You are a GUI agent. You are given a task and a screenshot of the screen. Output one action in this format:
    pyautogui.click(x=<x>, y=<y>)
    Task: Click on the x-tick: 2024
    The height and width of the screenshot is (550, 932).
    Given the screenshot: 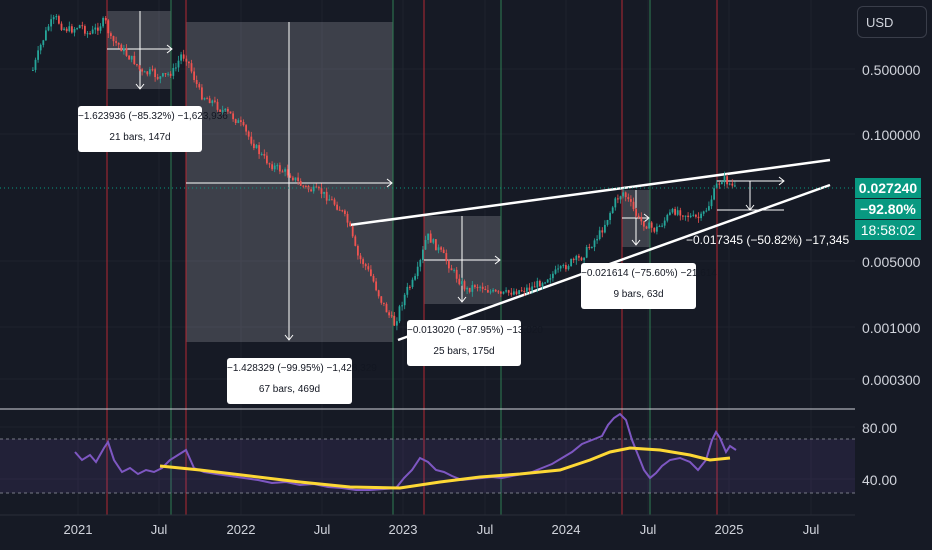 What is the action you would take?
    pyautogui.click(x=566, y=529)
    